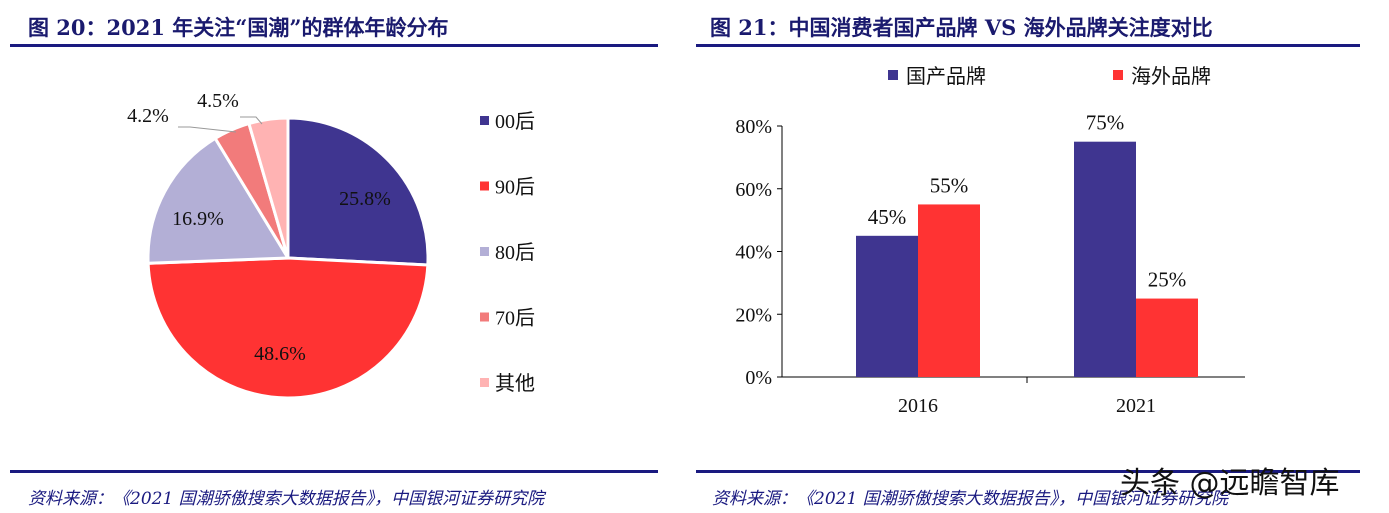  Describe the element at coordinates (515, 187) in the screenshot. I see `legend-label-1: 90后` at that location.